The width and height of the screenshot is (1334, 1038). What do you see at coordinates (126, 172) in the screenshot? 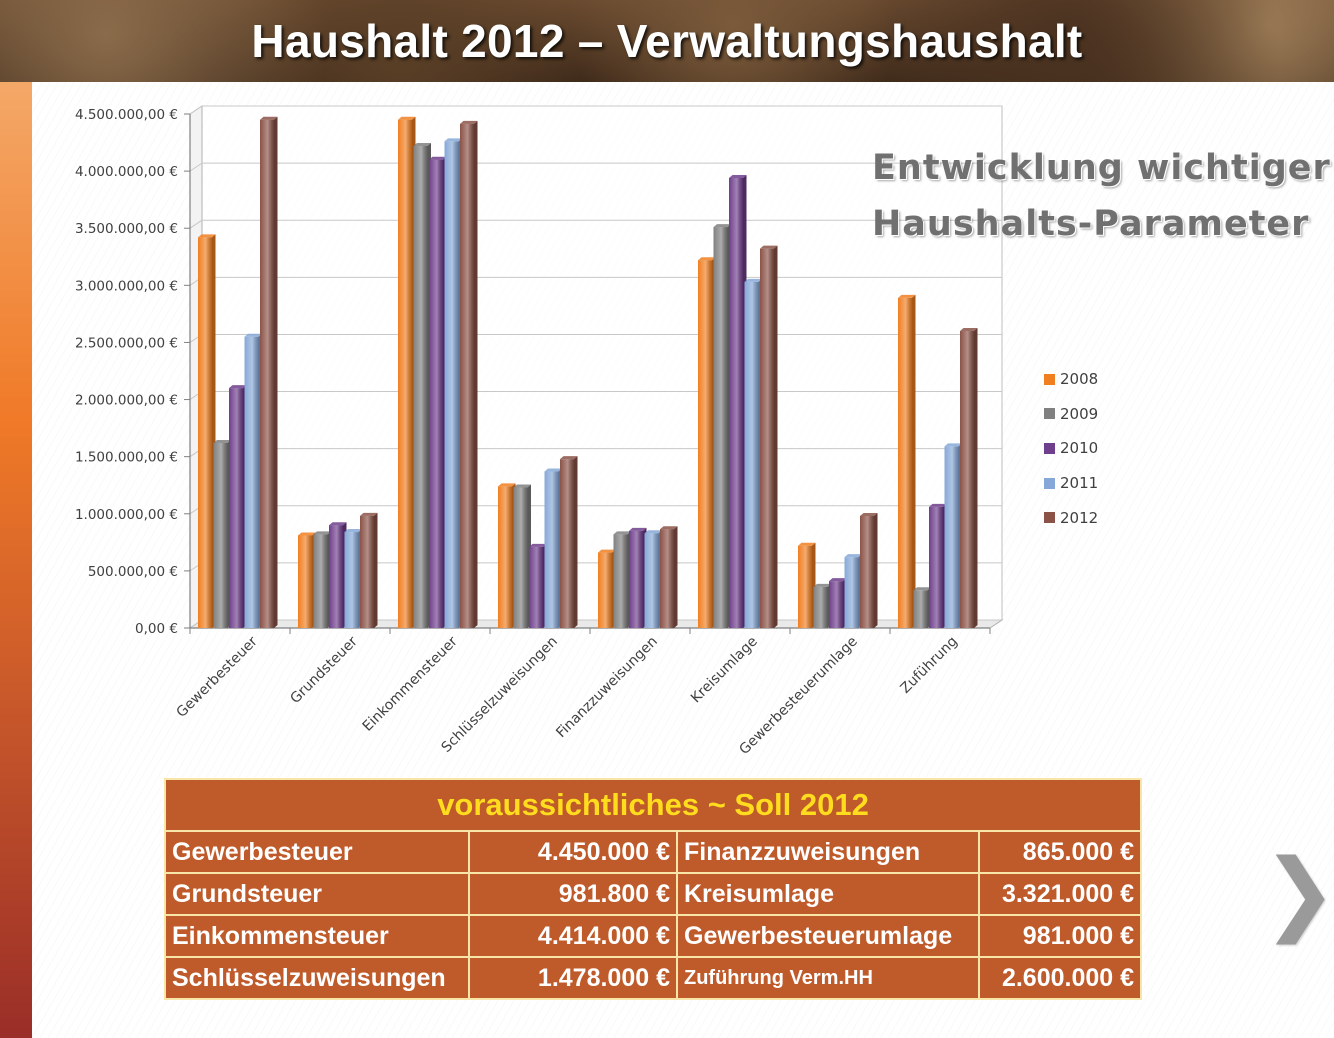
I see `y-tick-label: 4.000.000,00 €` at bounding box center [126, 172].